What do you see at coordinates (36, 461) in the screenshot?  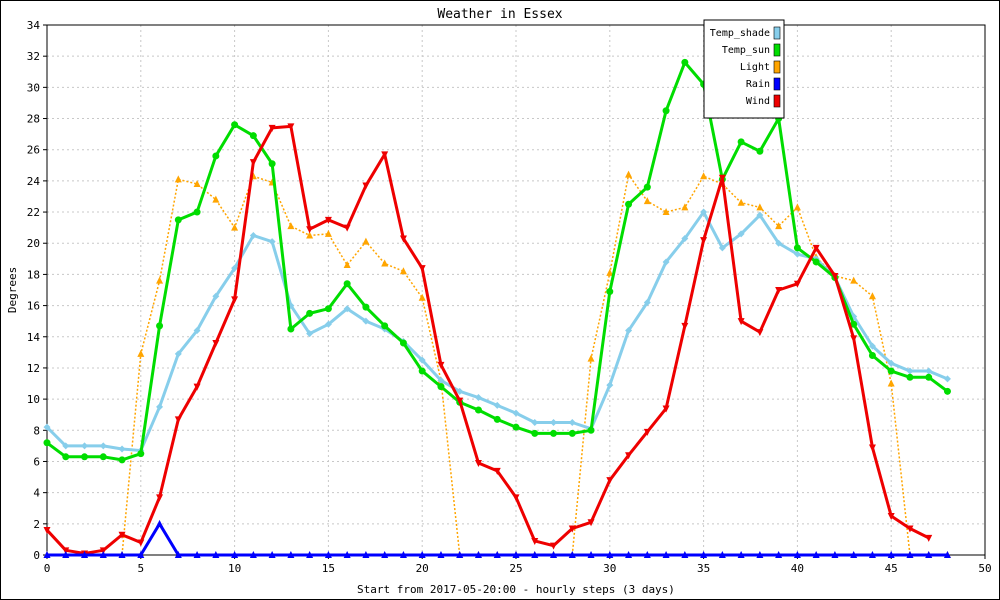 I see `y-tick-label: 6` at bounding box center [36, 461].